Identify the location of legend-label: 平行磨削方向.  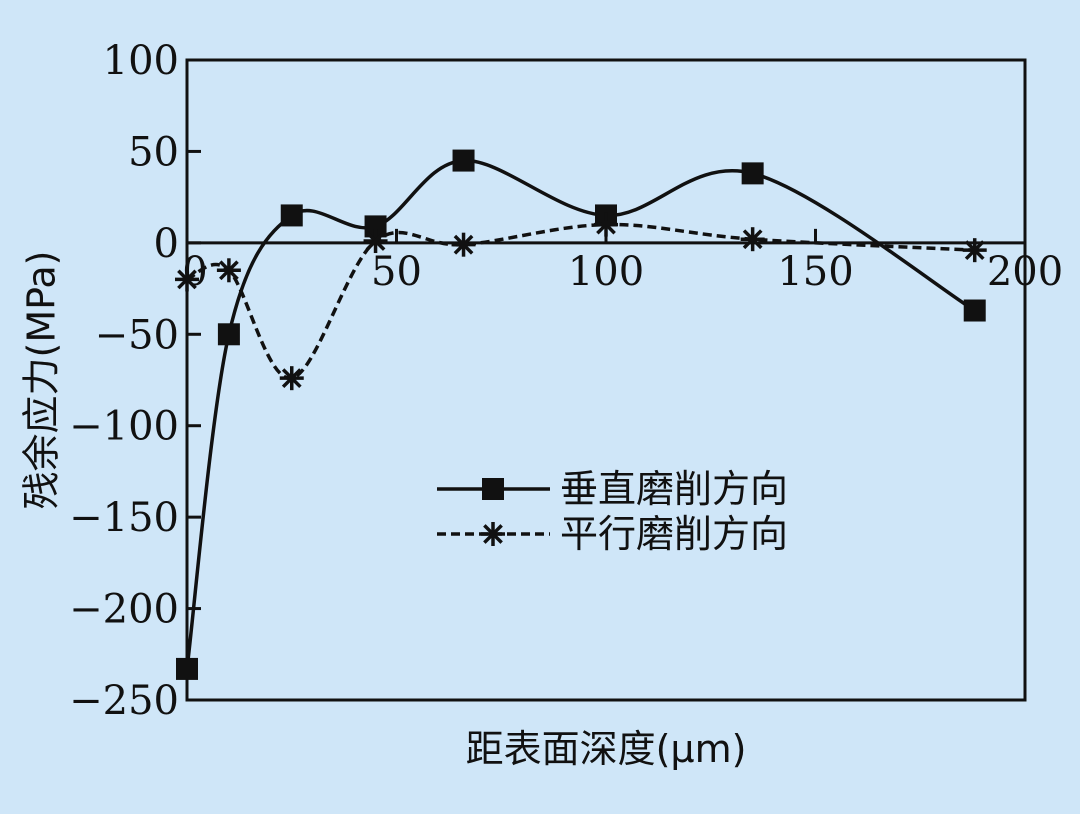
(674, 534).